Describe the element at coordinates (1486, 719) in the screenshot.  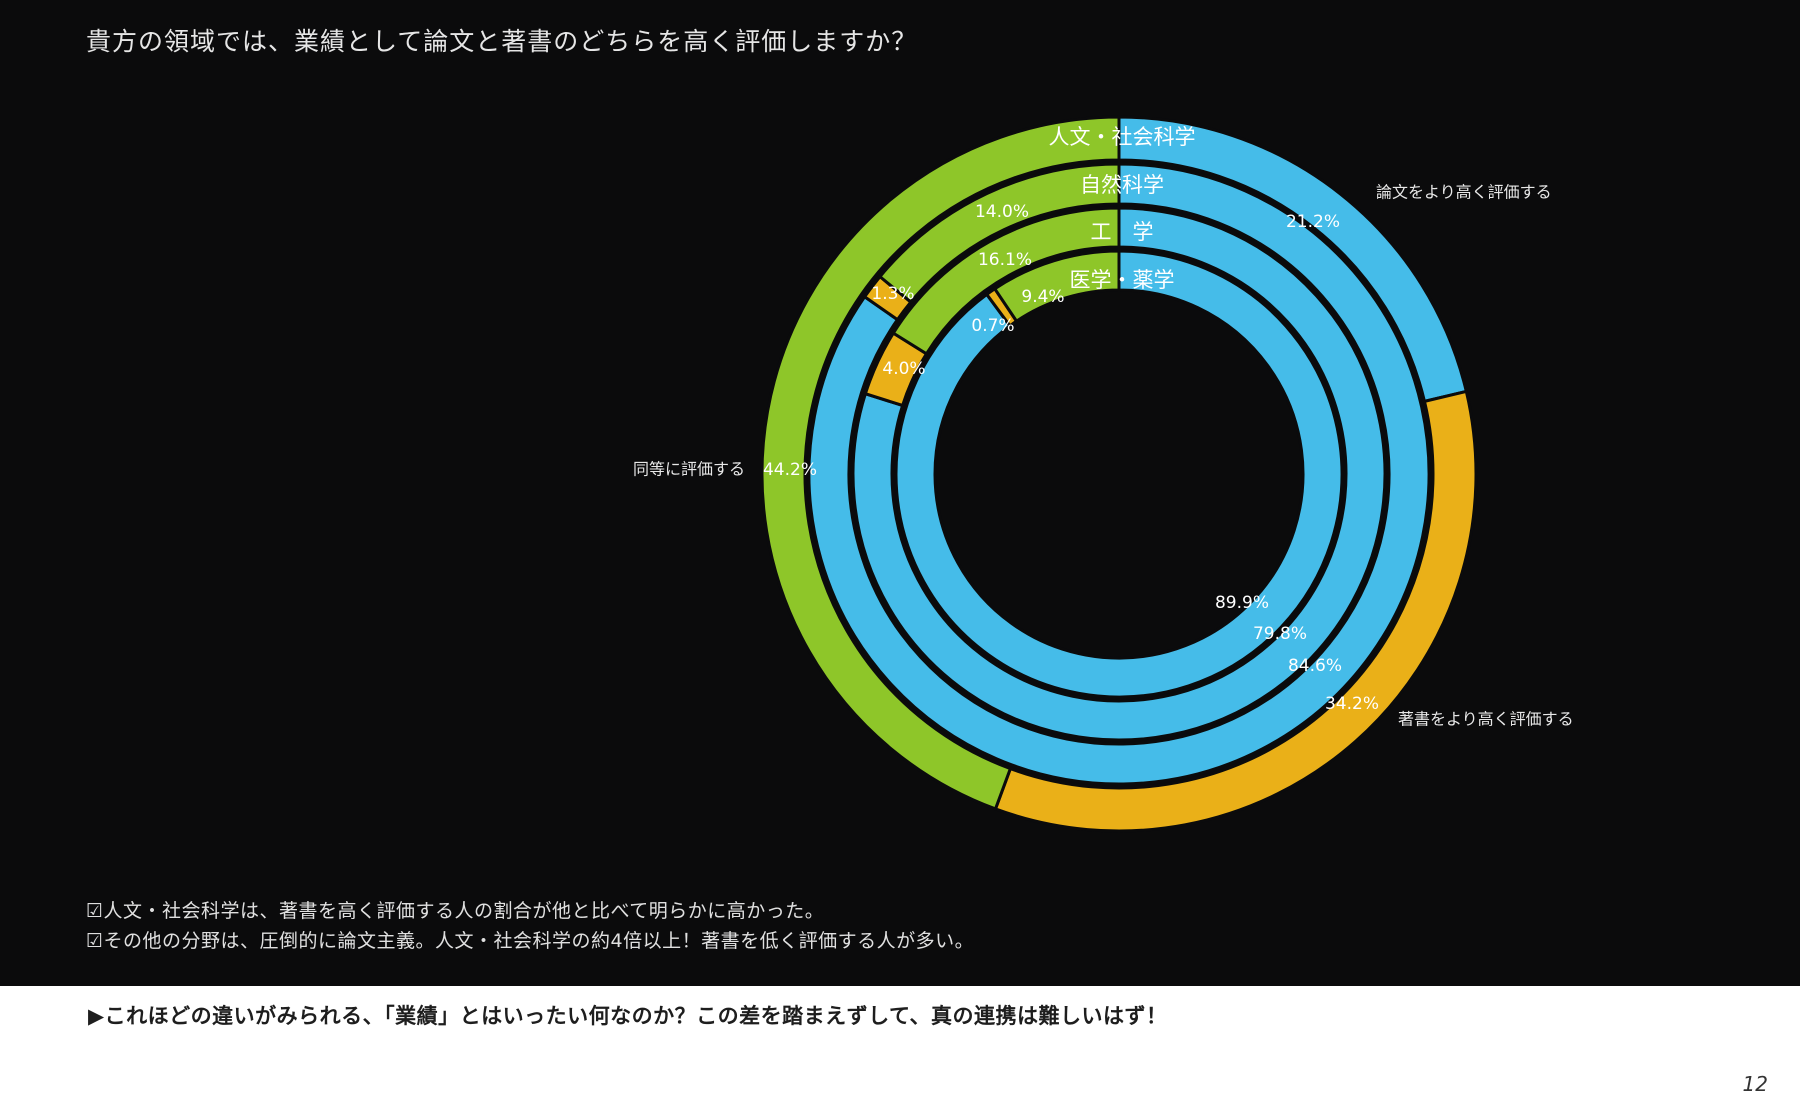
I see `category-label-2: 著書をより高く評価する` at that location.